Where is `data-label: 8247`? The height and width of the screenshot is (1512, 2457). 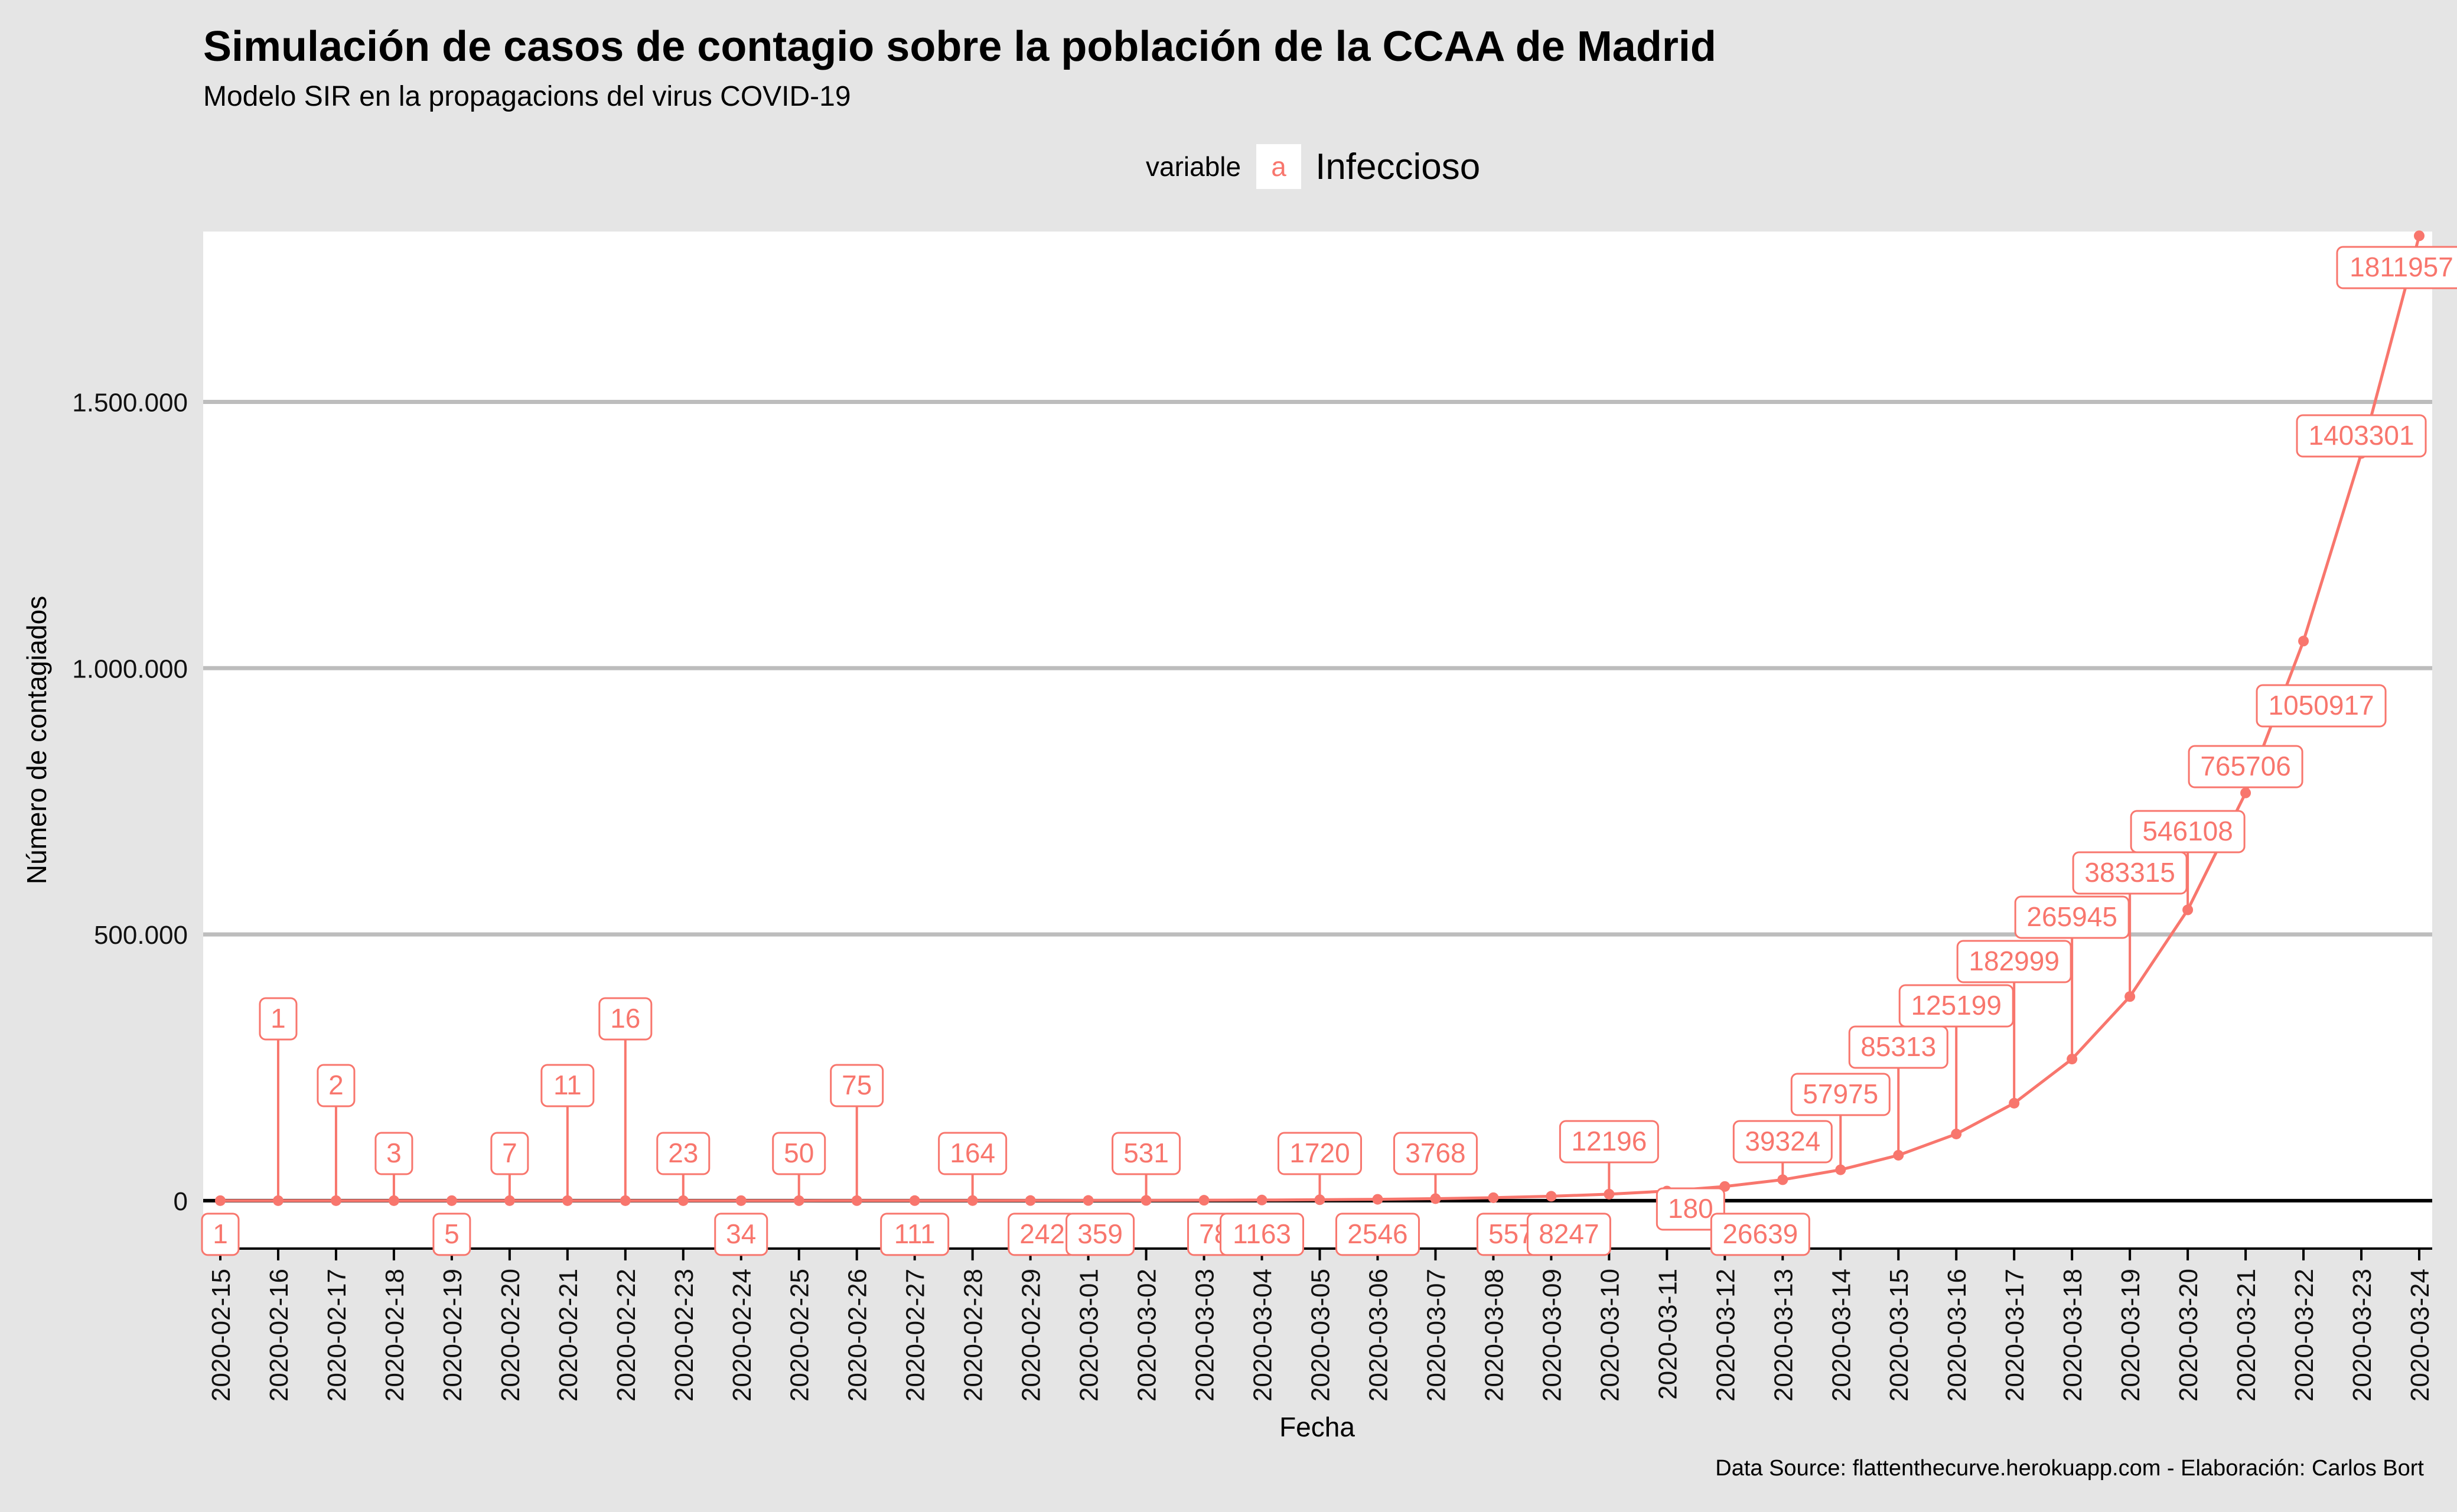 data-label: 8247 is located at coordinates (1569, 1233).